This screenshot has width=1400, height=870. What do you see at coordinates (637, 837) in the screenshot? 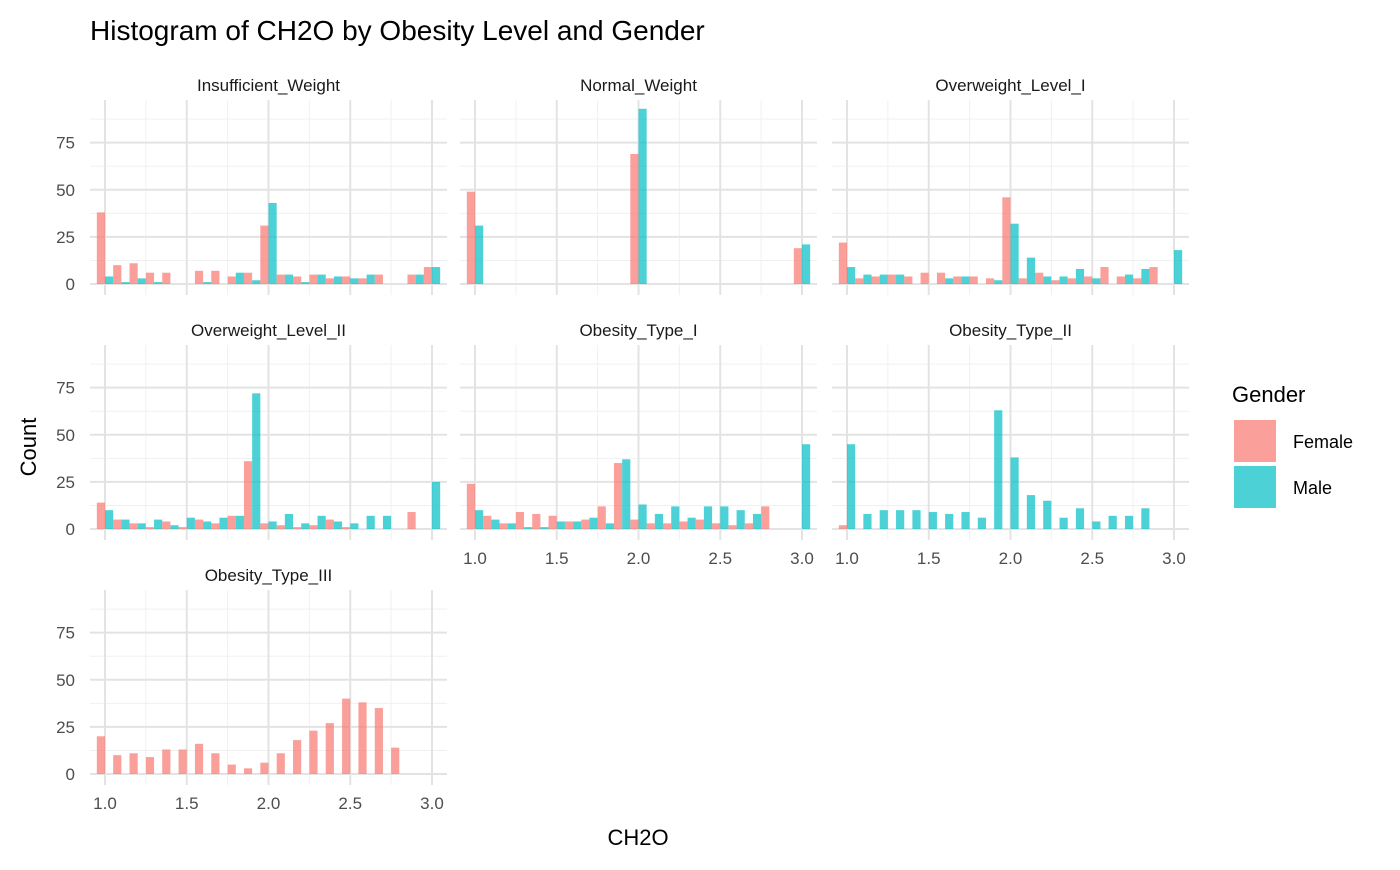
I see `x-axis-label: CH2O` at bounding box center [637, 837].